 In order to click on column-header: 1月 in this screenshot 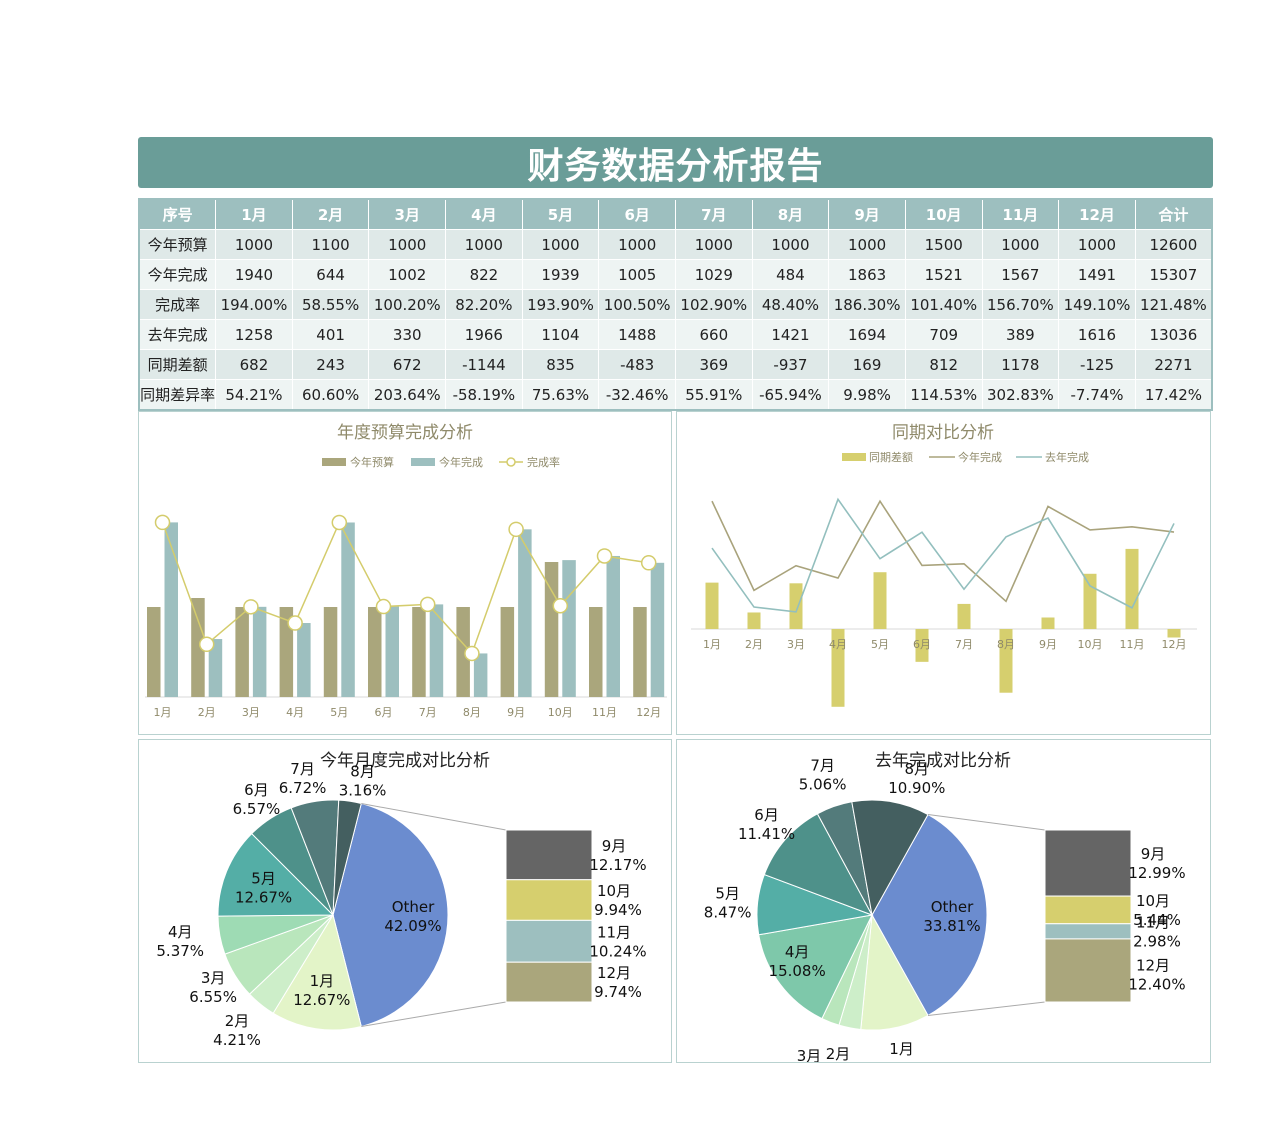, I will do `click(254, 214)`.